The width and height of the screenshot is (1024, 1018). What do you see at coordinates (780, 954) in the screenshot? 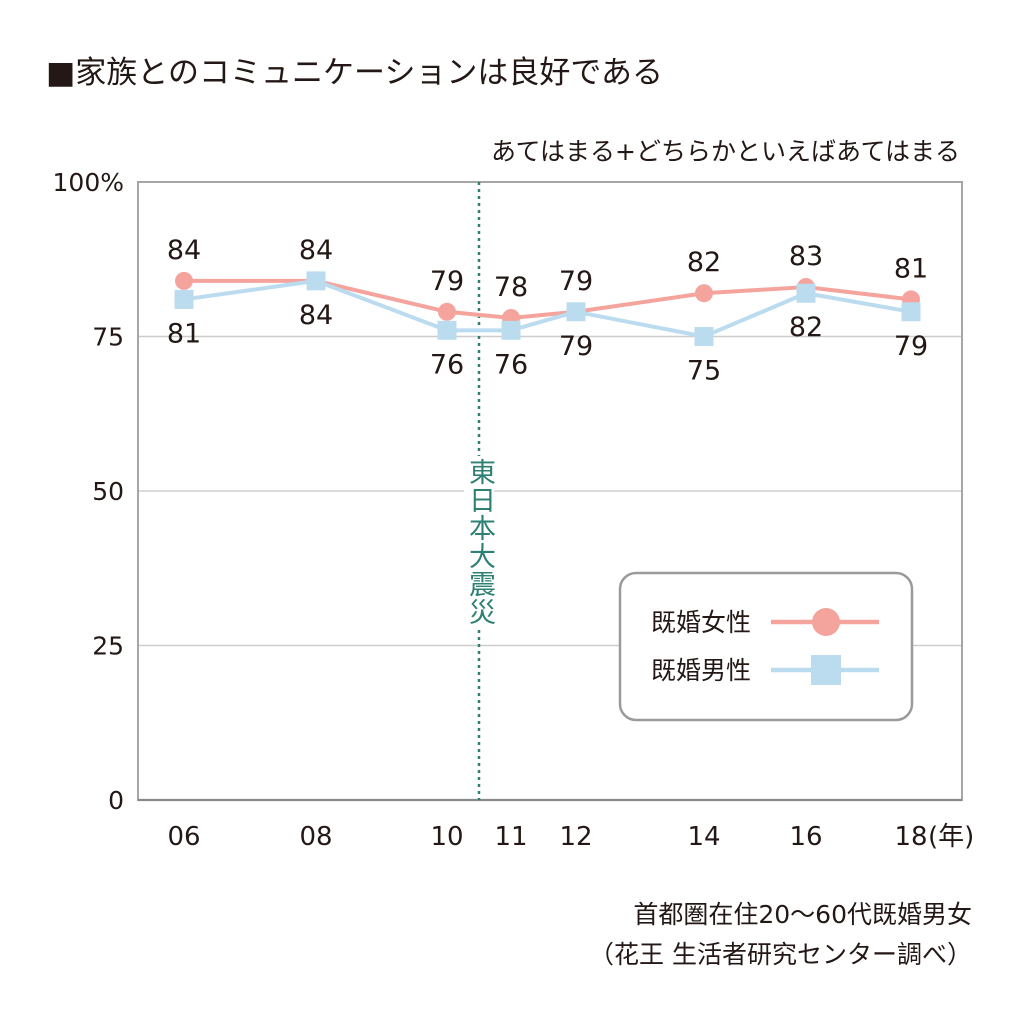
I see `source-note-survey: （花王 生活者研究センター調べ）` at bounding box center [780, 954].